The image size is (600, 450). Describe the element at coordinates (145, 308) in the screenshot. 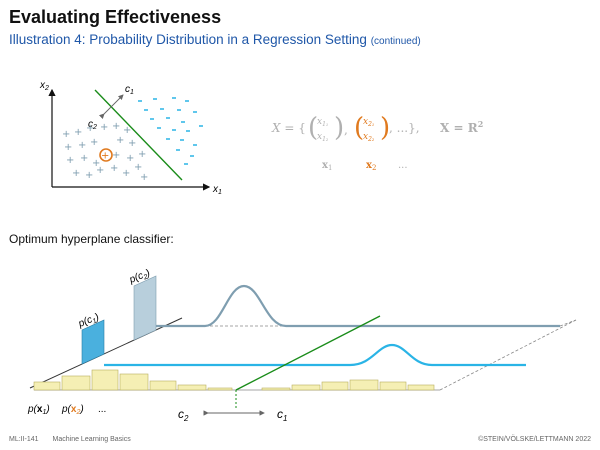

I see `p-c2-bar` at that location.